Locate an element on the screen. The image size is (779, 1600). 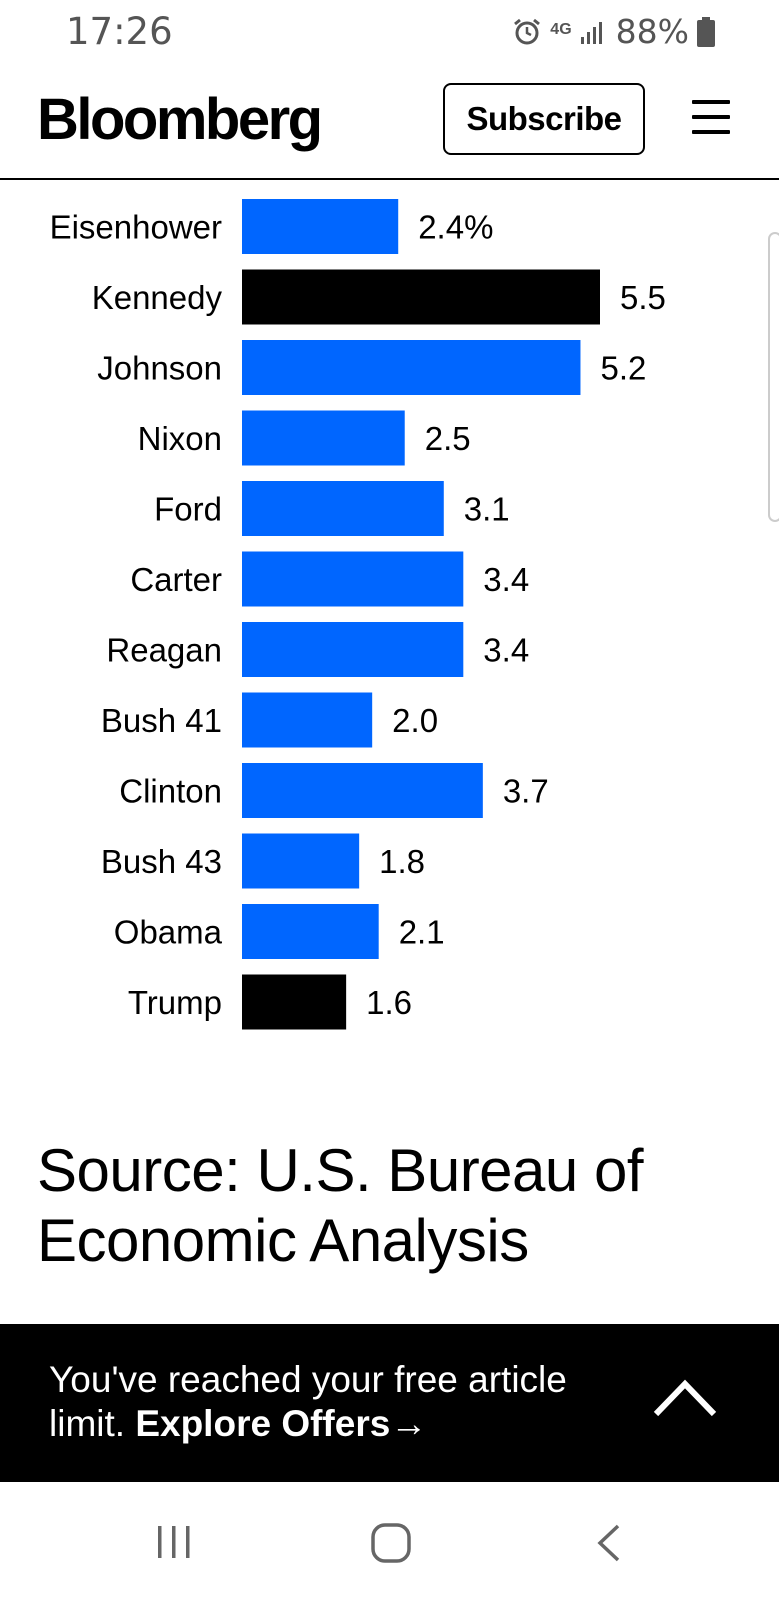
category-label: Kennedy is located at coordinates (157, 297).